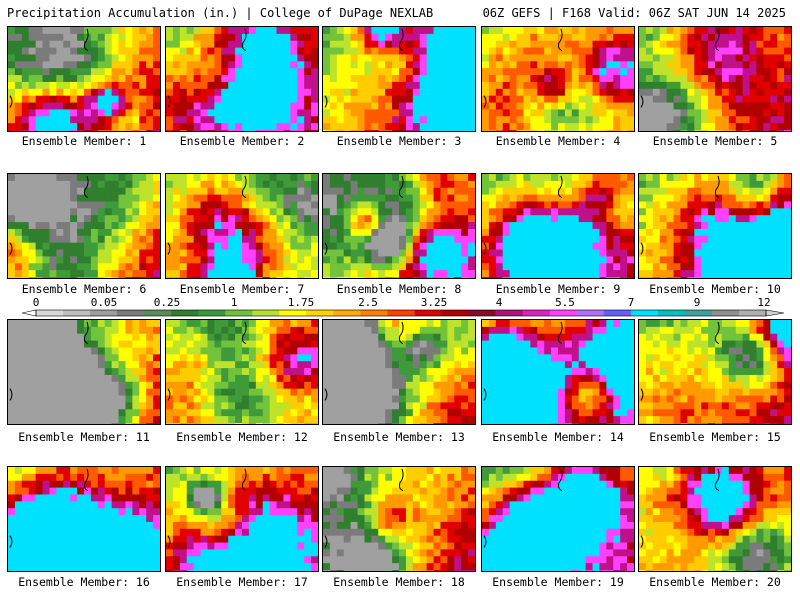 This screenshot has height=600, width=800. Describe the element at coordinates (301, 302) in the screenshot. I see `colorbar-tick-label: 1.75` at that location.